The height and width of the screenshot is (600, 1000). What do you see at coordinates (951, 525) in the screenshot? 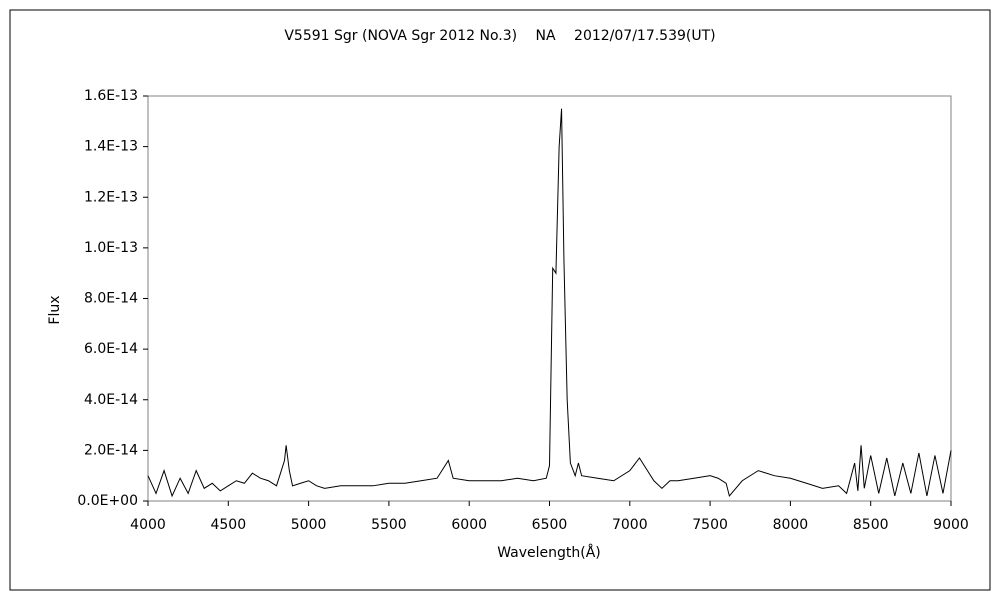
I see `x-tick-label: 9000` at bounding box center [951, 525].